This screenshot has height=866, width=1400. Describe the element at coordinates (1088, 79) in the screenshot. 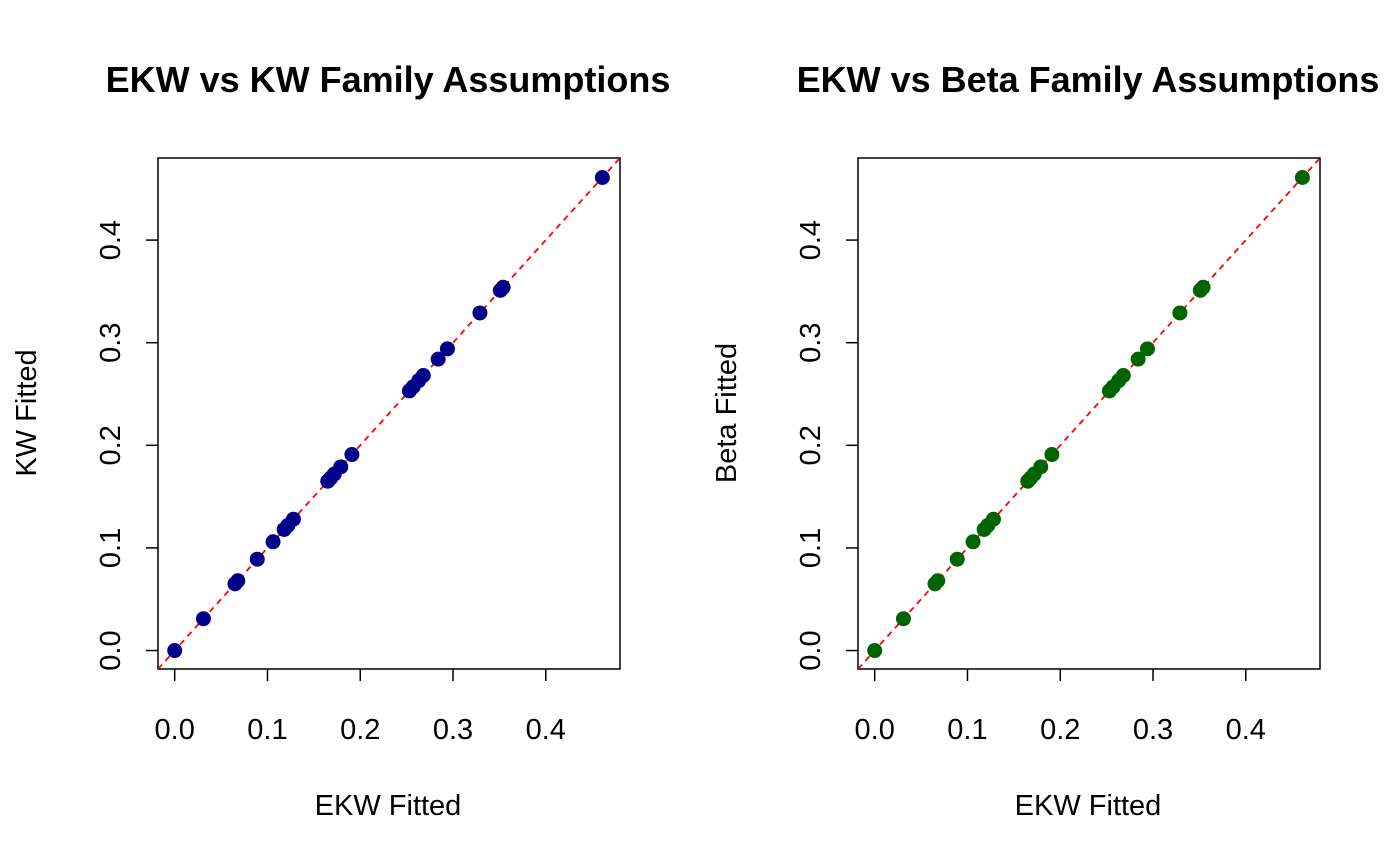

I see `chart-title: EKW vs Beta Family Assumptions` at that location.